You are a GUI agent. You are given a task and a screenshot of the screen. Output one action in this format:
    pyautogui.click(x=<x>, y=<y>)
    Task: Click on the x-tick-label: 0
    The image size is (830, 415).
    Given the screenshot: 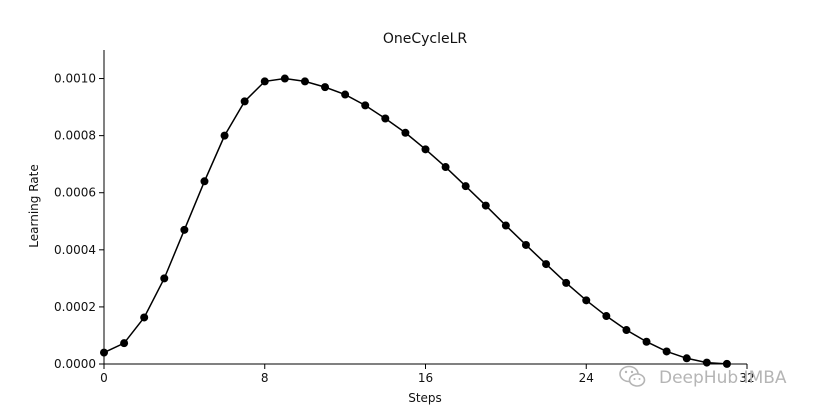 What is the action you would take?
    pyautogui.click(x=104, y=378)
    